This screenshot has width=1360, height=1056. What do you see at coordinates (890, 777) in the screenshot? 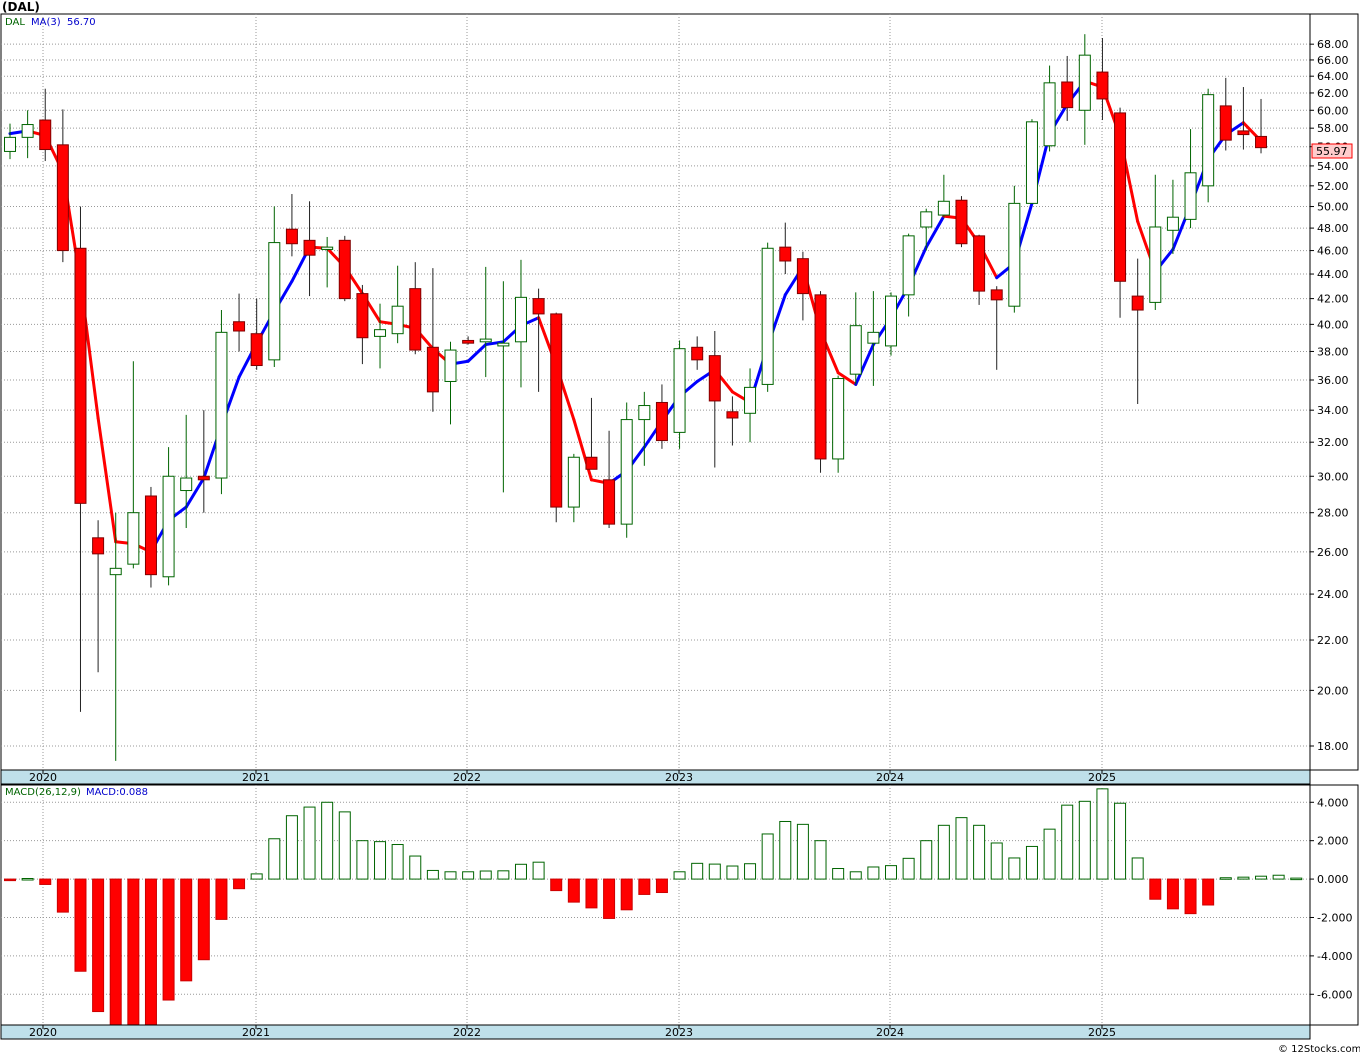
I see `year-label: 2024` at bounding box center [890, 777].